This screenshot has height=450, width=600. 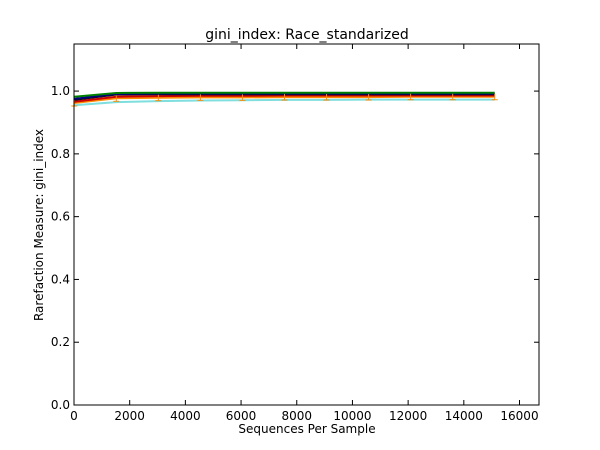 What do you see at coordinates (464, 416) in the screenshot?
I see `x-tick-label: 14000` at bounding box center [464, 416].